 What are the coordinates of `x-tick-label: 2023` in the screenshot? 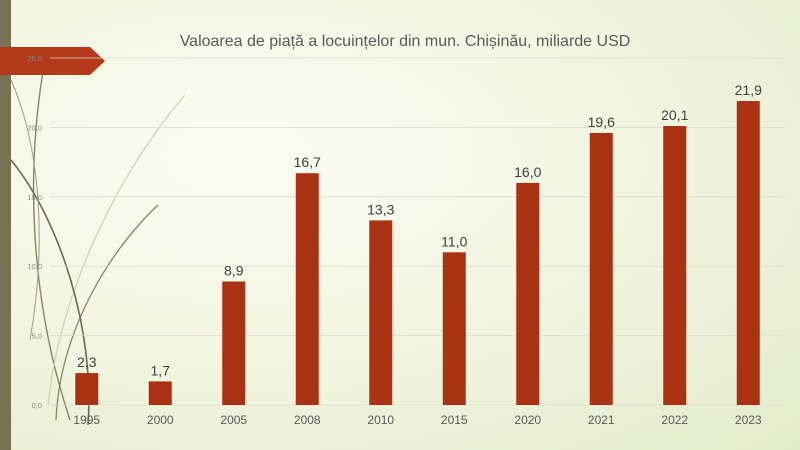 It's located at (748, 420).